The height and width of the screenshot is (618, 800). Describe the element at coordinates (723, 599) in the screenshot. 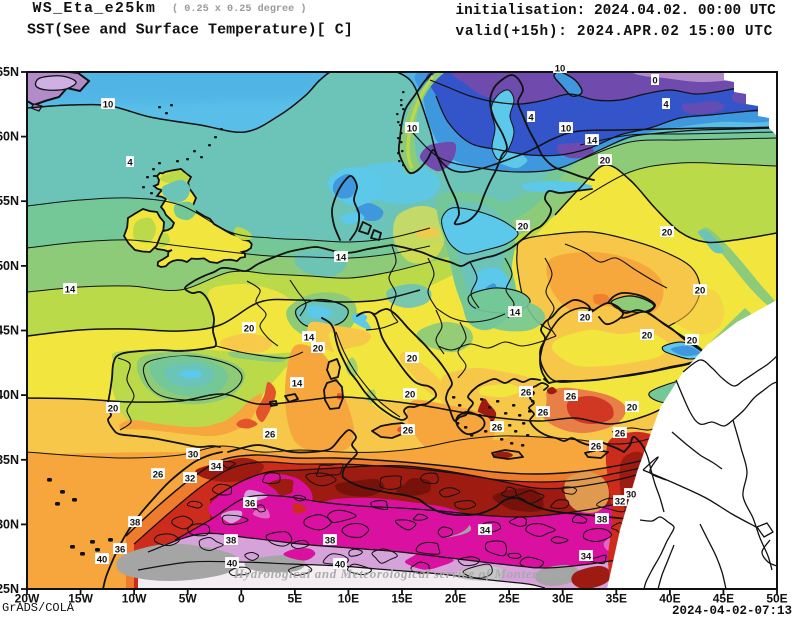

I see `svg-text: 45E` at that location.